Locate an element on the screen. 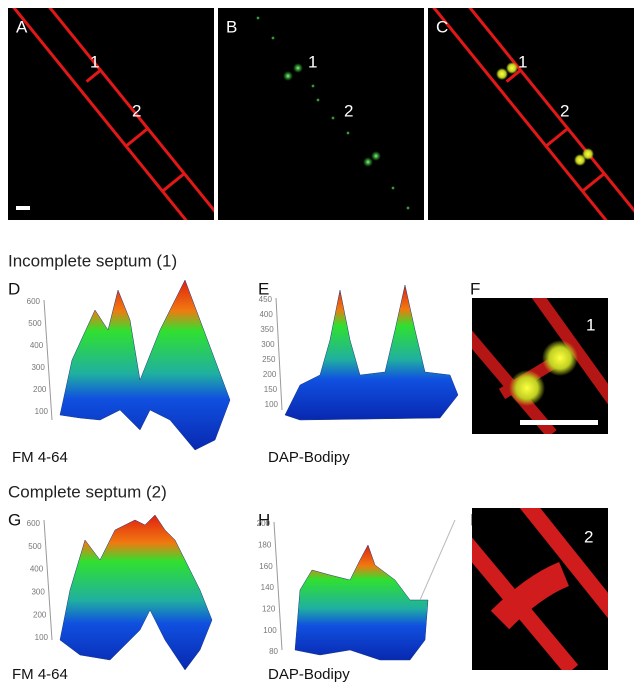  axis-tick-label: 80 is located at coordinates (273, 651).